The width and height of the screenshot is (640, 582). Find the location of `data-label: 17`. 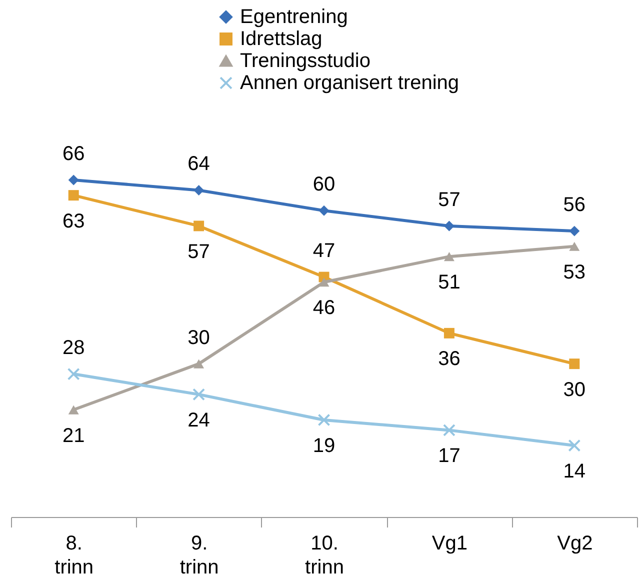

data-label: 17 is located at coordinates (449, 456).